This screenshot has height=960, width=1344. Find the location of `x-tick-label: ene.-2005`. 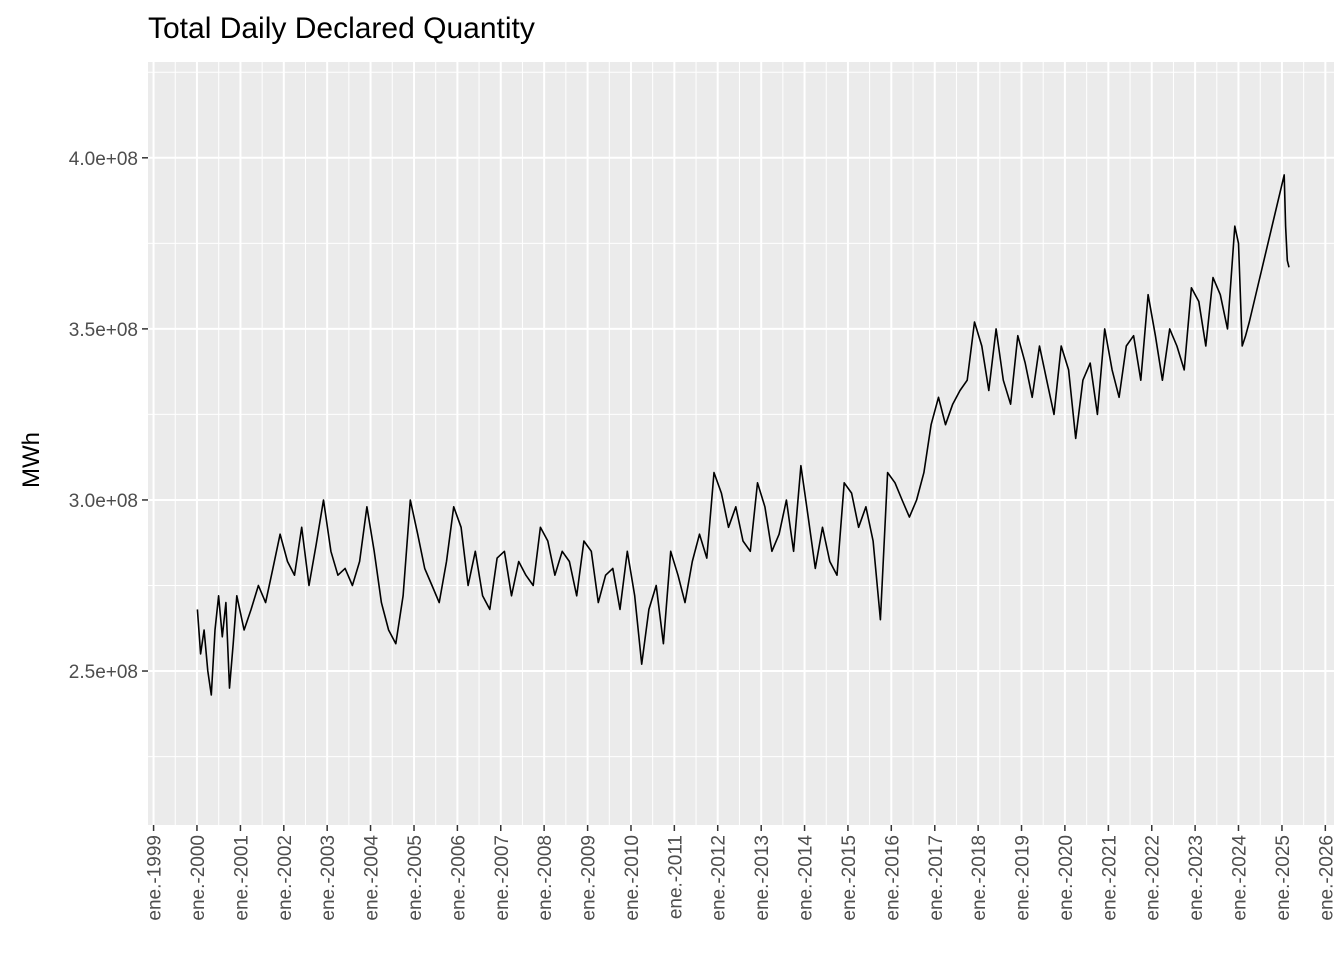

x-tick-label: ene.-2005 is located at coordinates (415, 878).